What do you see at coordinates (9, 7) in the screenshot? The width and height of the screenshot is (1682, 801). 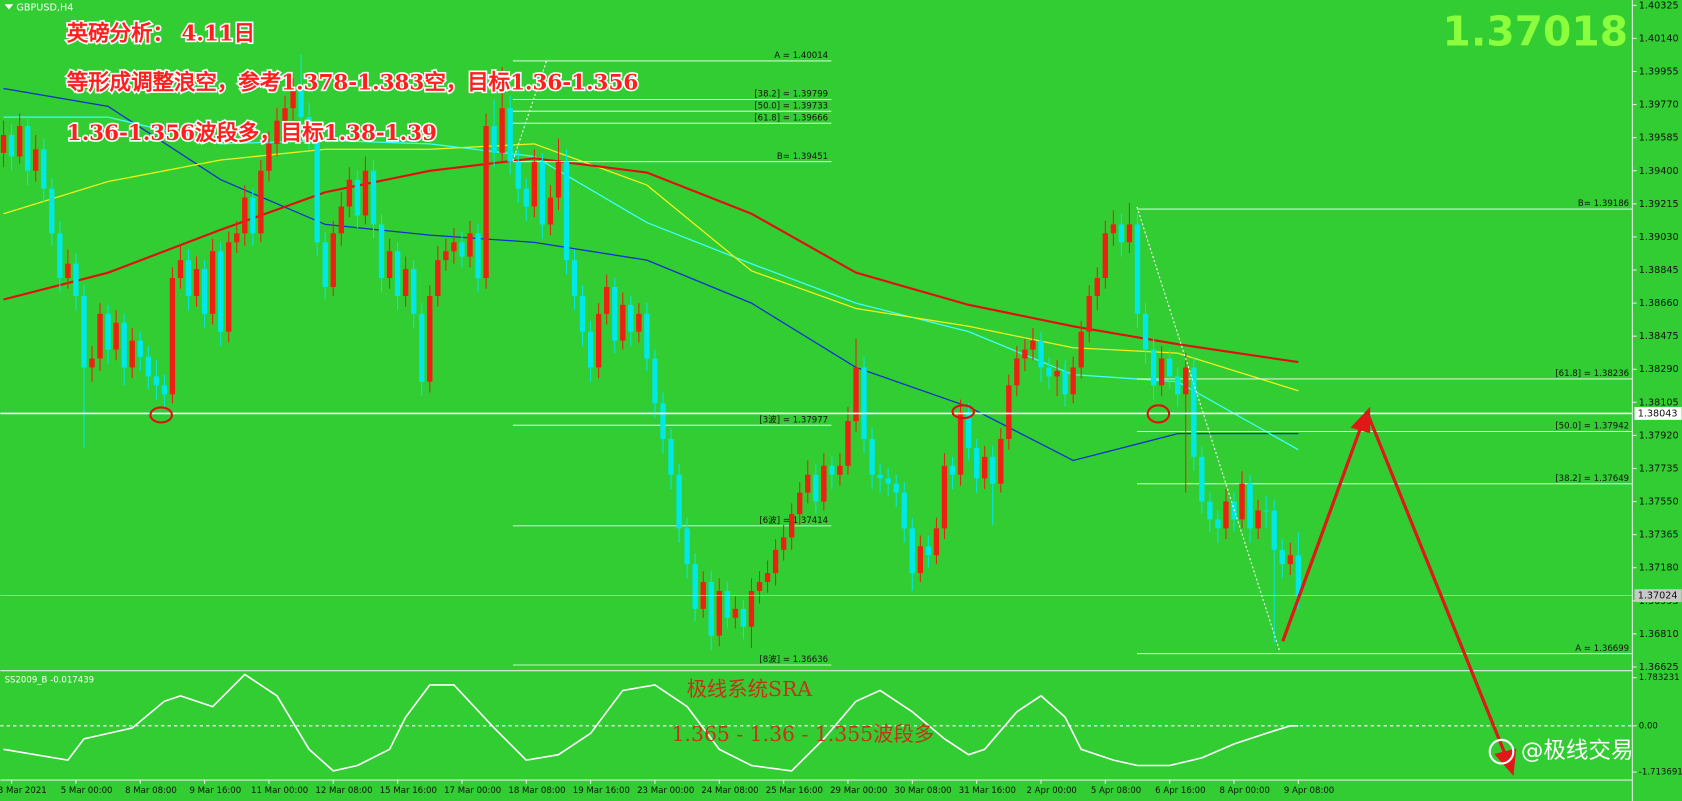 I see `menu-triangle` at bounding box center [9, 7].